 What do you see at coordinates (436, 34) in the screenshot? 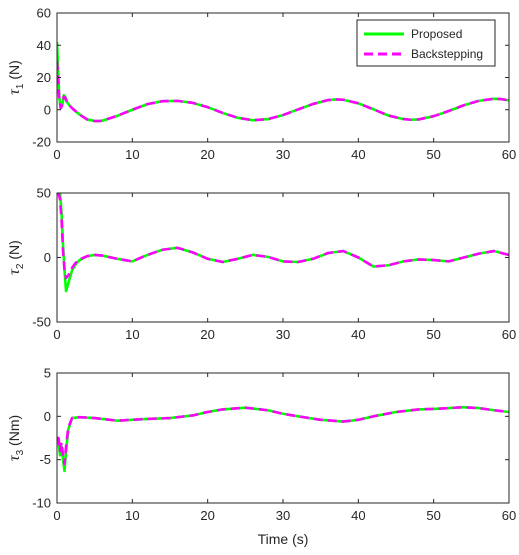
I see `legend-label-proposed: Proposed` at bounding box center [436, 34].